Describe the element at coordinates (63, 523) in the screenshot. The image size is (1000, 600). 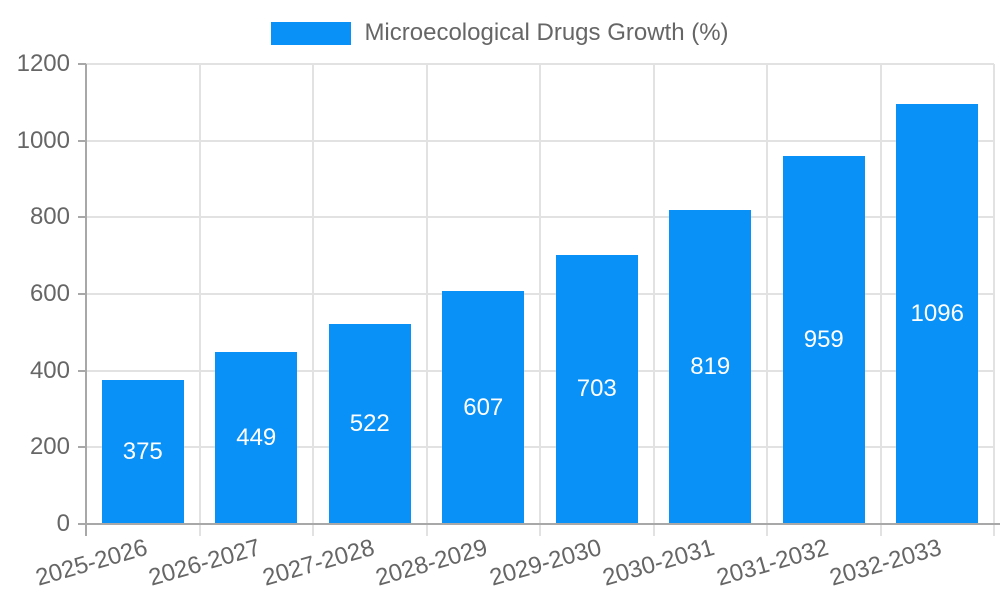
I see `y-axis-tick-label: 0` at that location.